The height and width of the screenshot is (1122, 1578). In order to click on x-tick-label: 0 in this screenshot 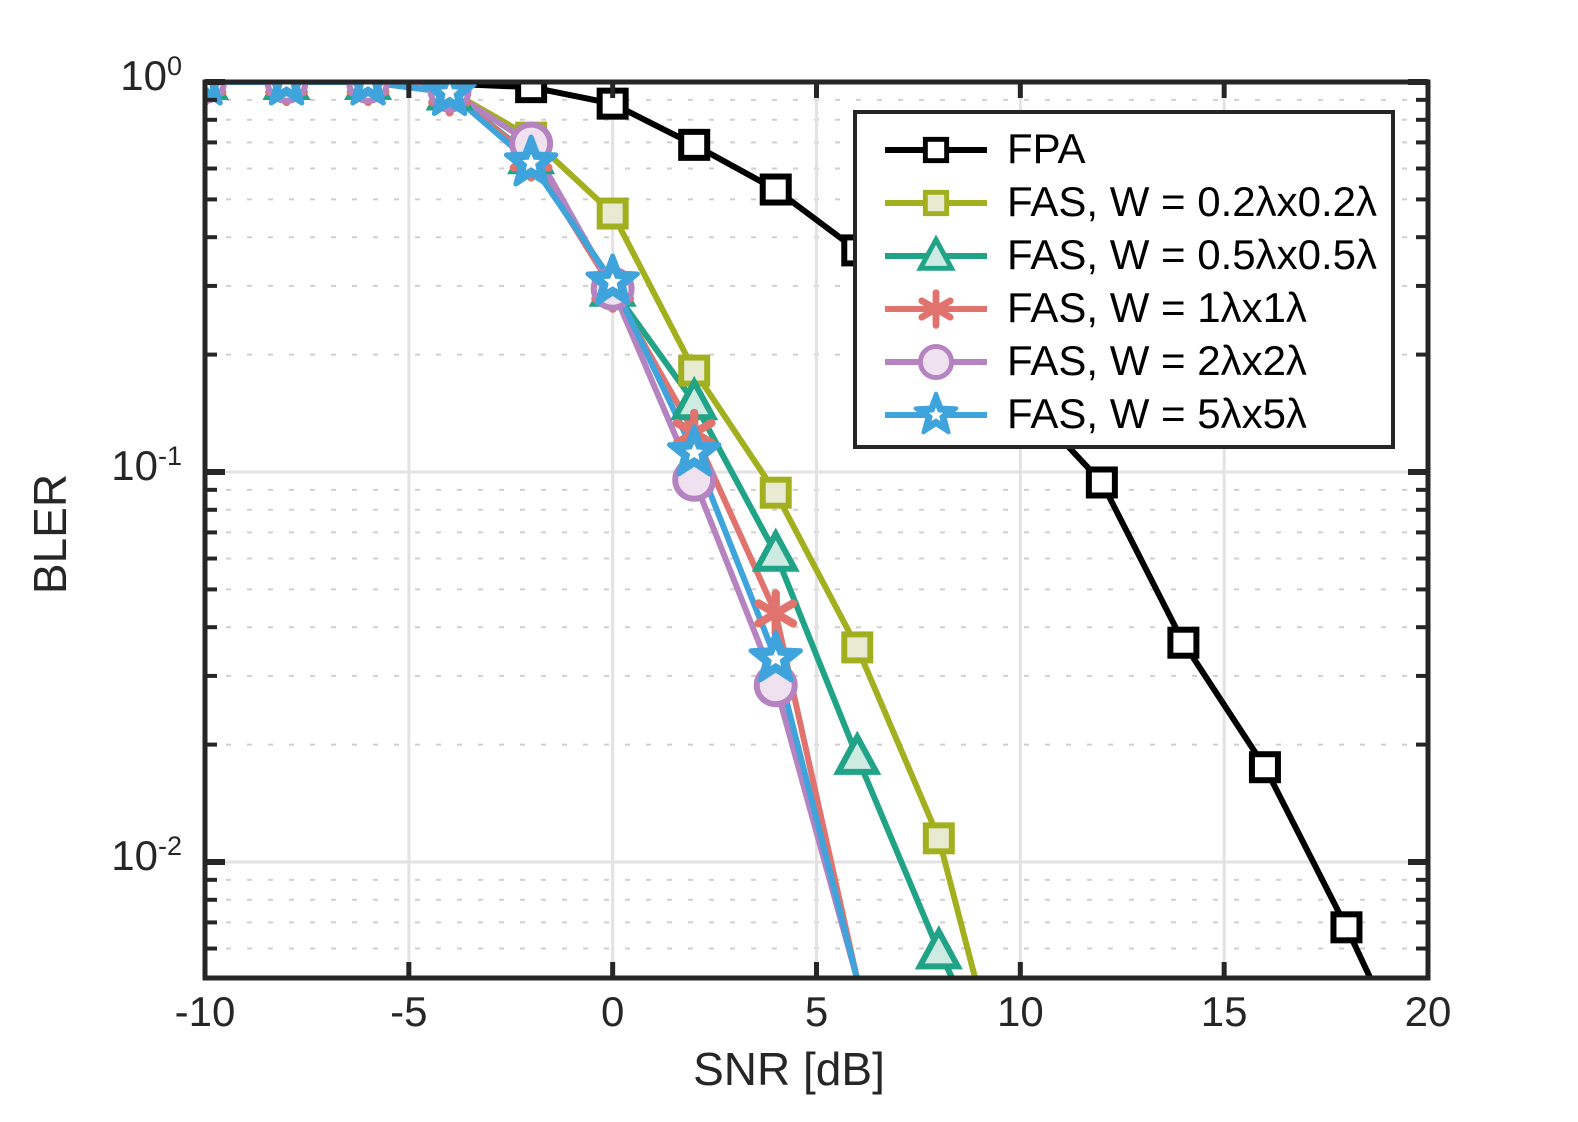, I will do `click(612, 1011)`.